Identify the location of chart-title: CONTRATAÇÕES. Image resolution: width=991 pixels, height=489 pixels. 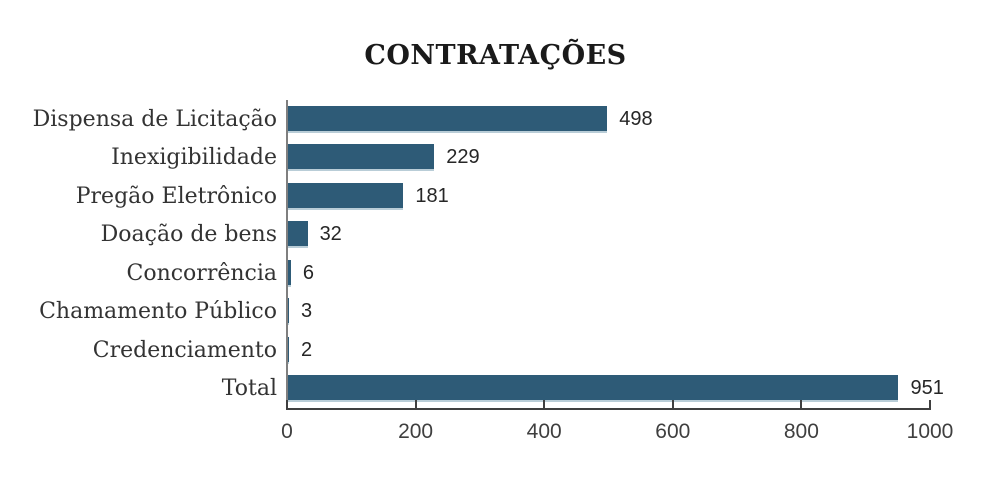
(495, 55).